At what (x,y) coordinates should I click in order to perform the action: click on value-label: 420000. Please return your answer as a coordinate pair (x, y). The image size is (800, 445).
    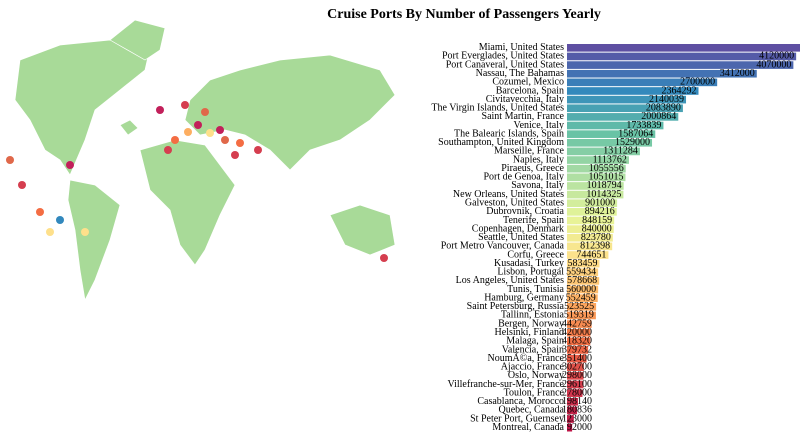
    Looking at the image, I should click on (577, 332).